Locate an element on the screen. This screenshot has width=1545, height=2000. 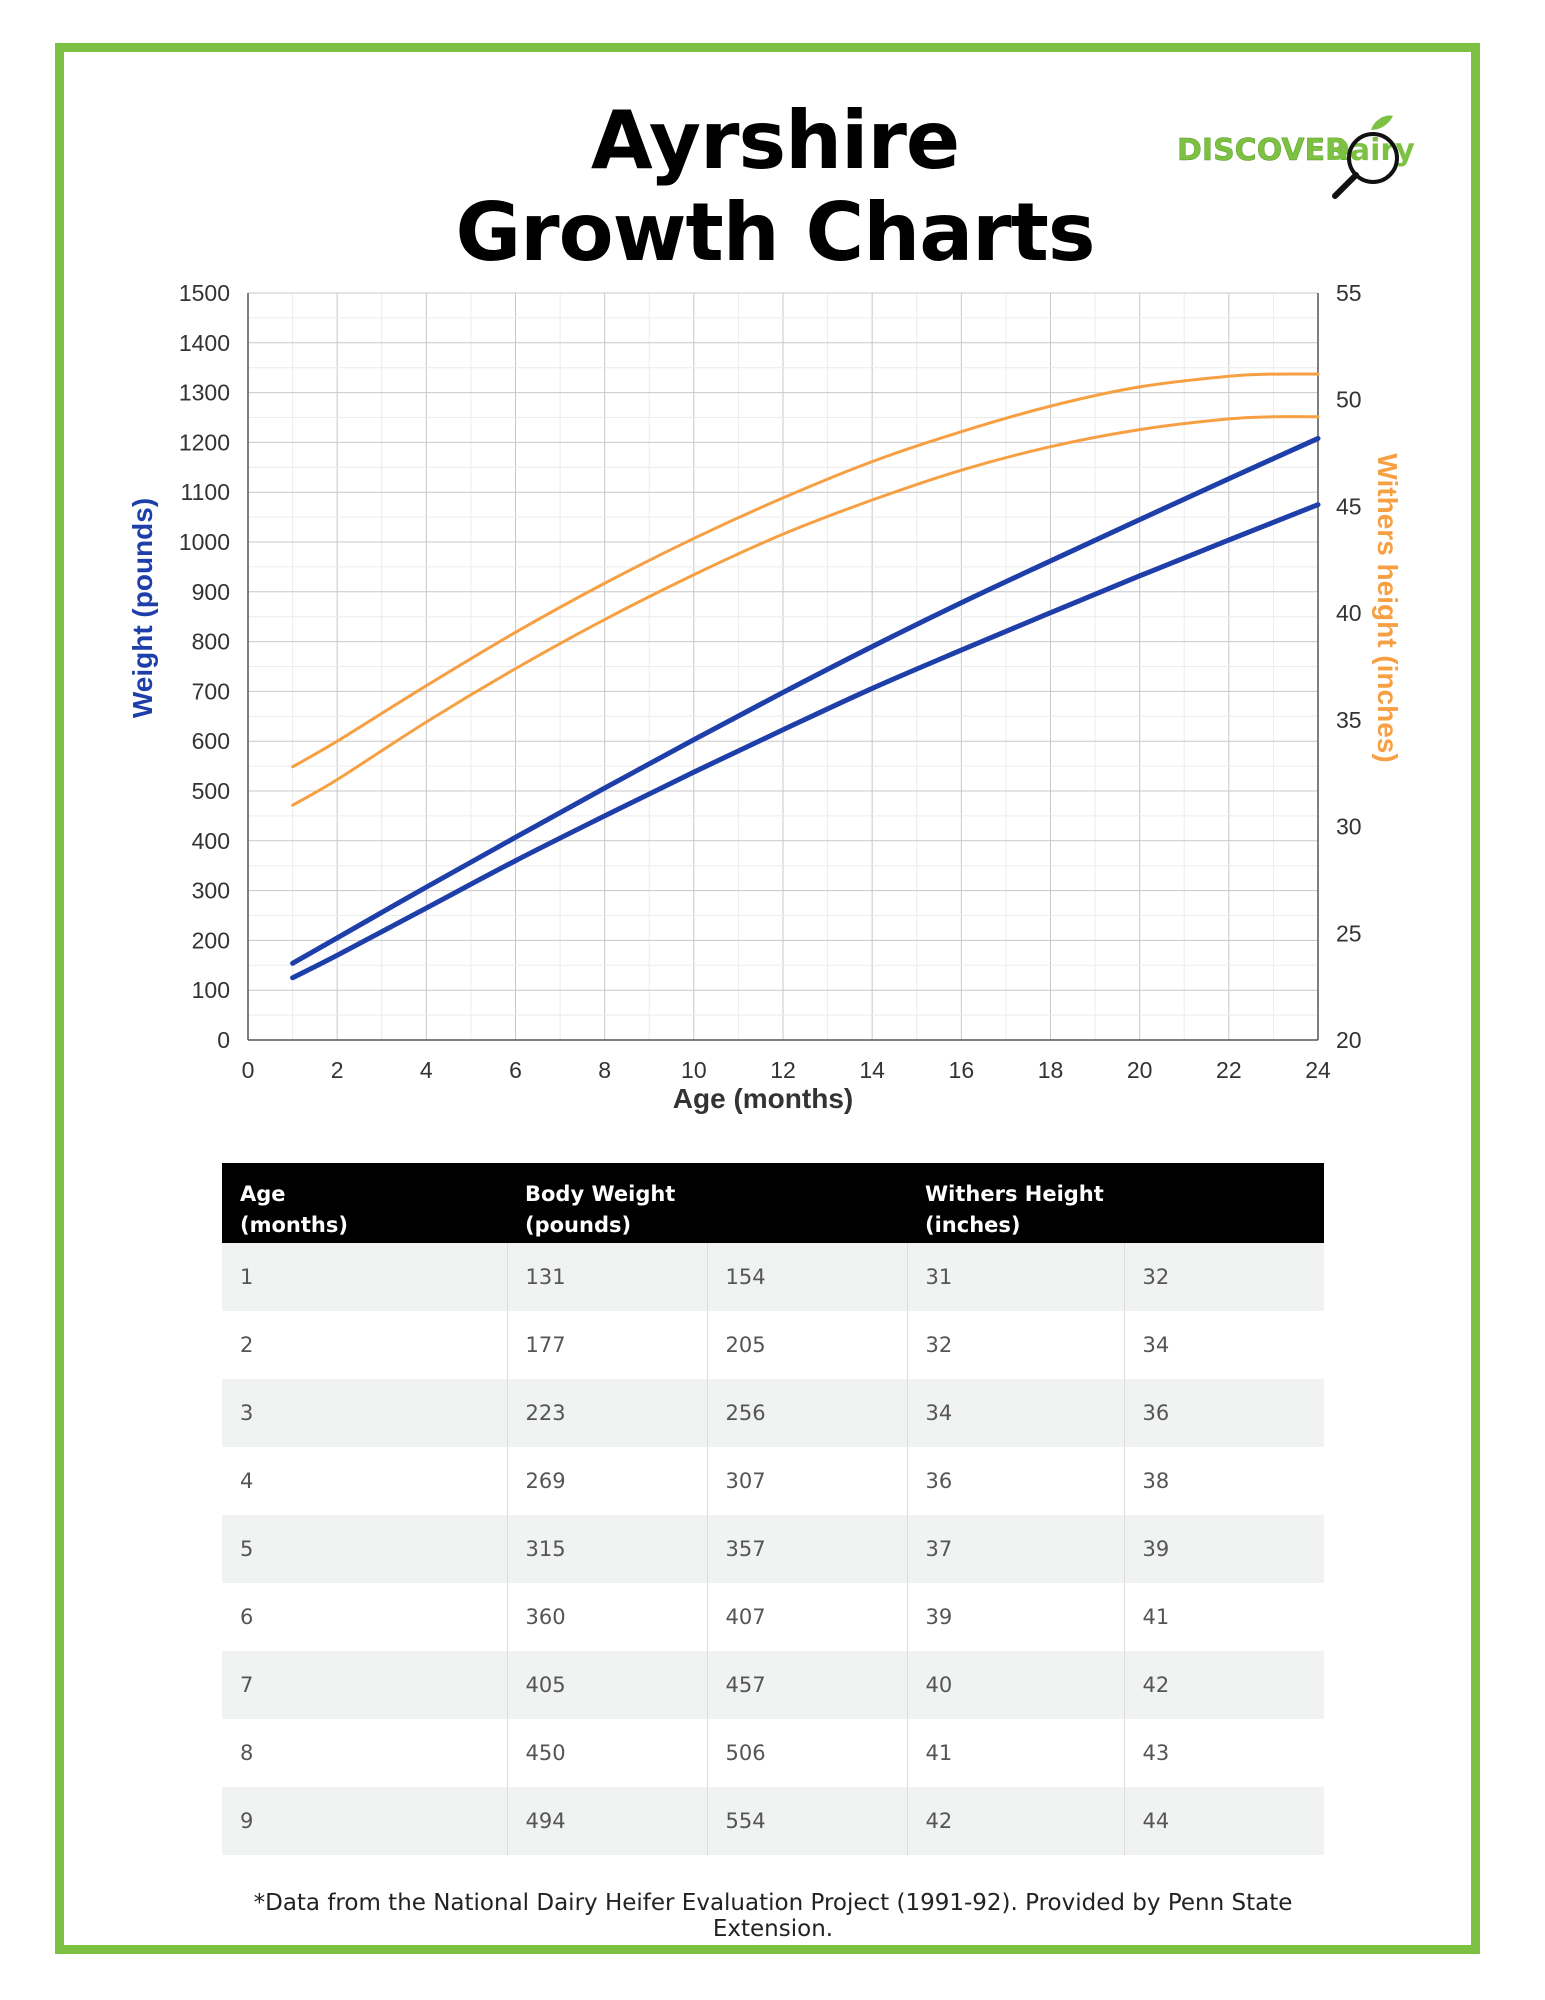
y-tick-label: 0 is located at coordinates (223, 1040).